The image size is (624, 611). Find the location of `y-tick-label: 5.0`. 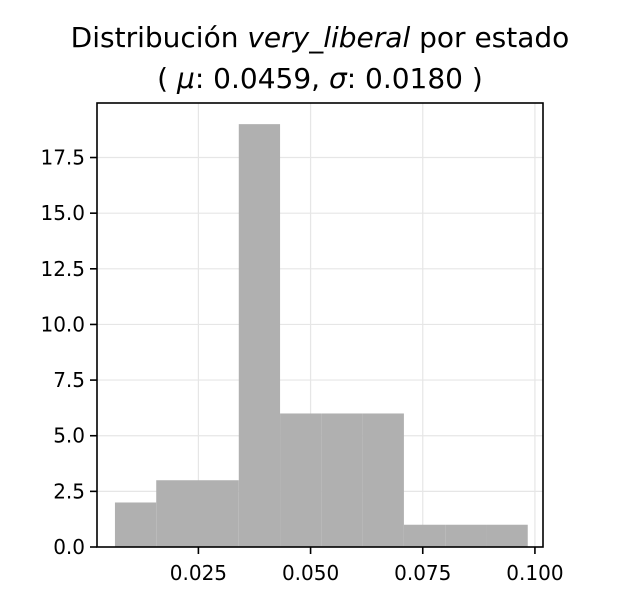

y-tick-label: 5.0 is located at coordinates (69, 436).